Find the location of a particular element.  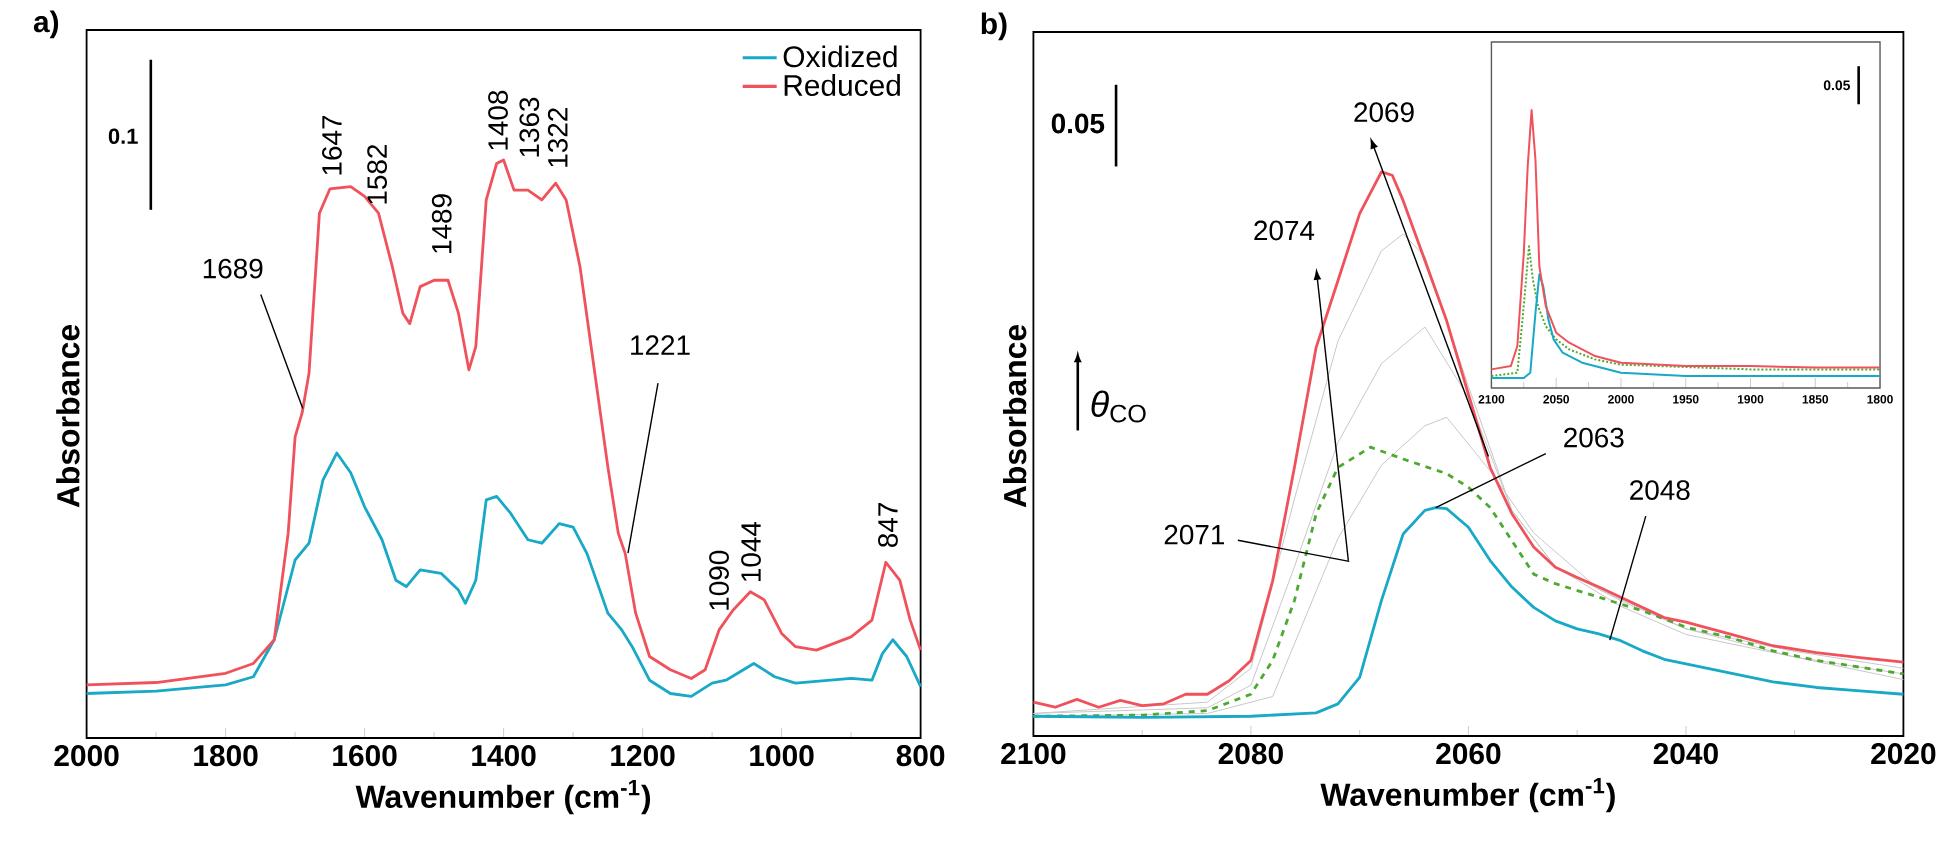

x-tick-label: 2080 is located at coordinates (1250, 754).